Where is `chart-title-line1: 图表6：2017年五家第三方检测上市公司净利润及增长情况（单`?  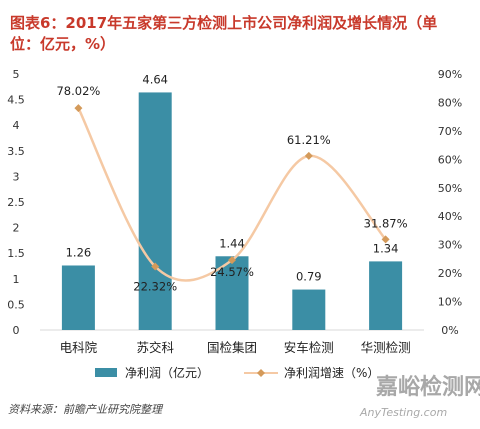 chart-title-line1: 图表6：2017年五家第三方检测上市公司净利润及增长情况（单 is located at coordinates (223, 23).